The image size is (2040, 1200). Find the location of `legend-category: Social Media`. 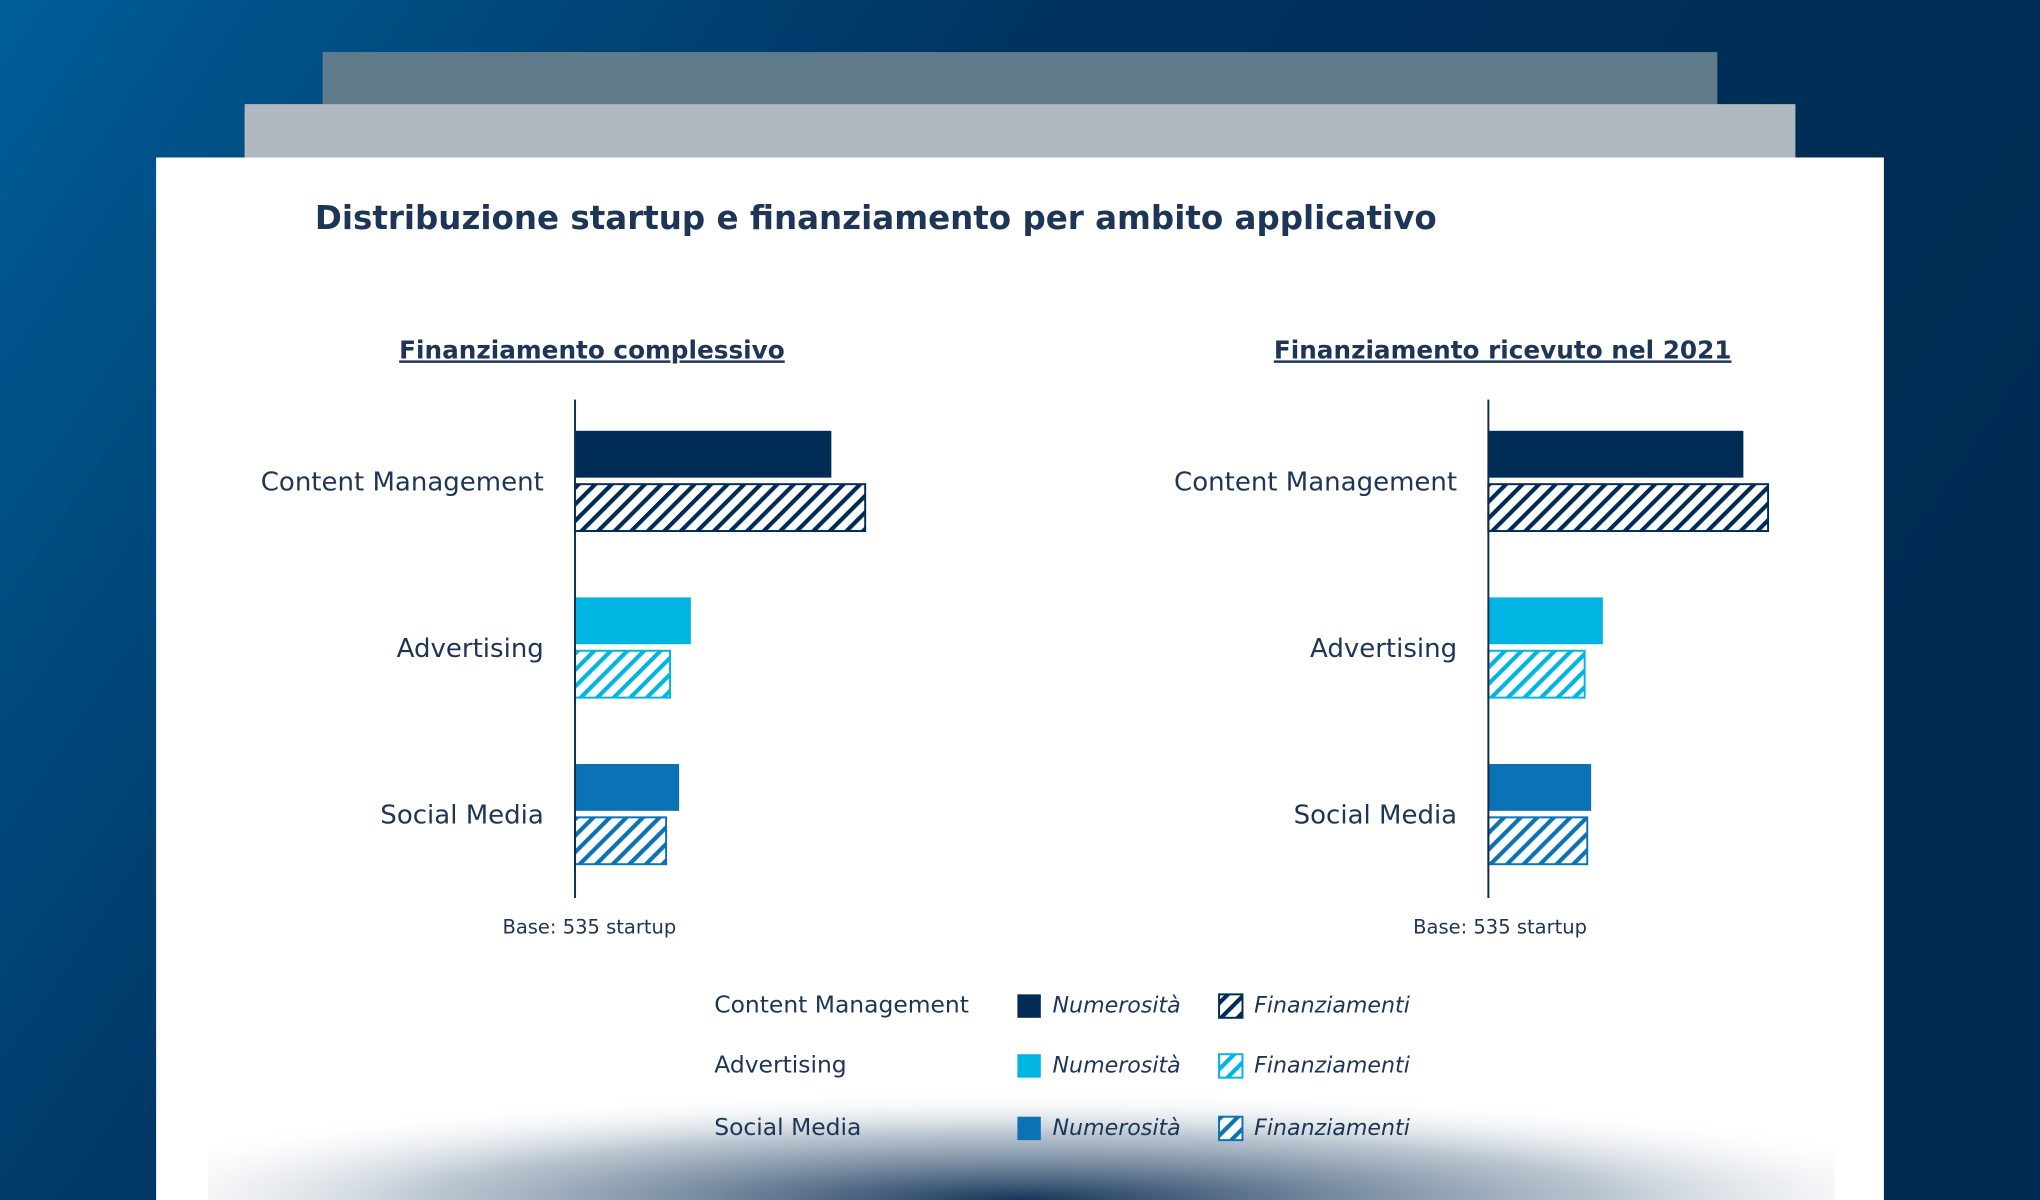

legend-category: Social Media is located at coordinates (787, 1127).